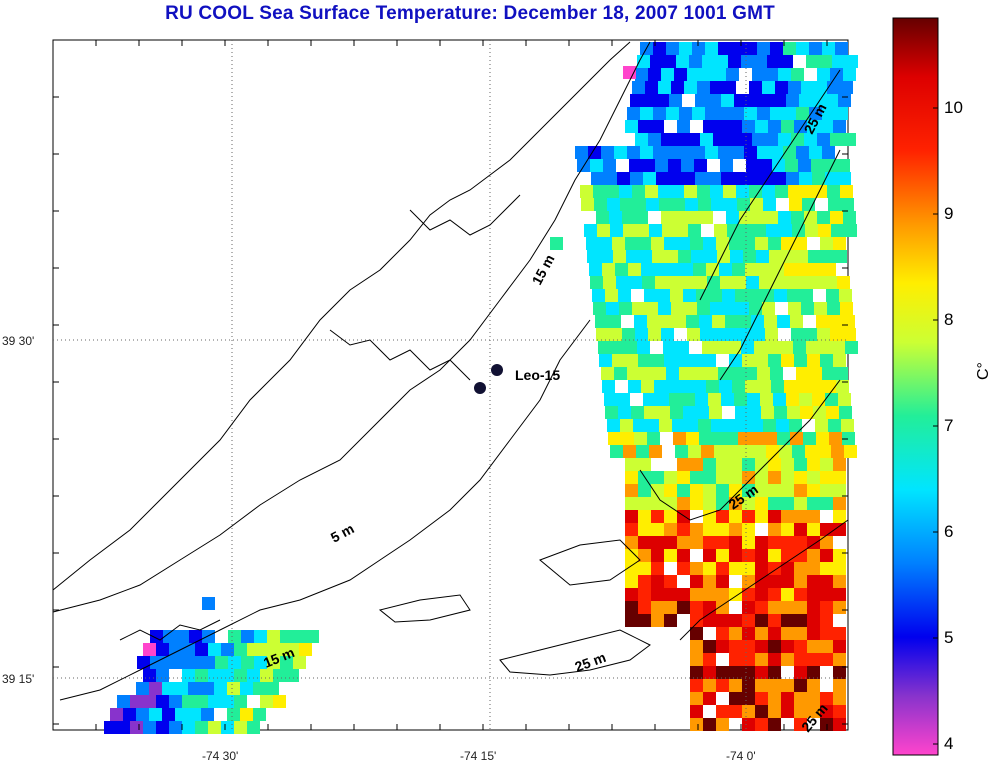 This screenshot has height=768, width=998. I want to click on station-marker, so click(480, 388).